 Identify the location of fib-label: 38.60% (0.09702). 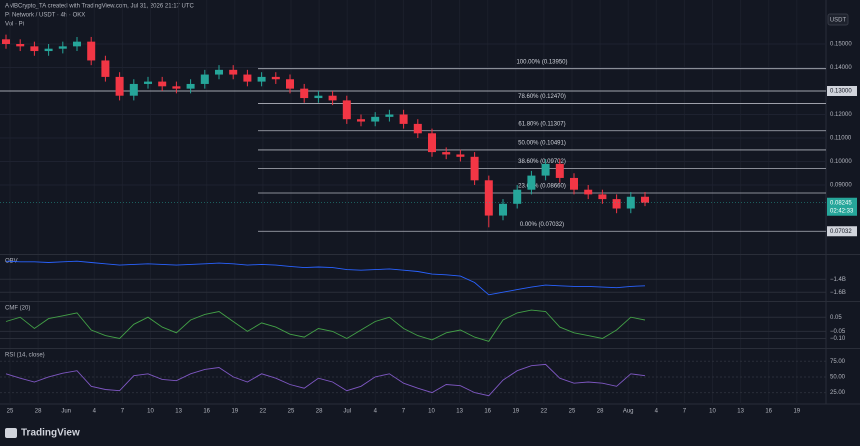
(542, 162).